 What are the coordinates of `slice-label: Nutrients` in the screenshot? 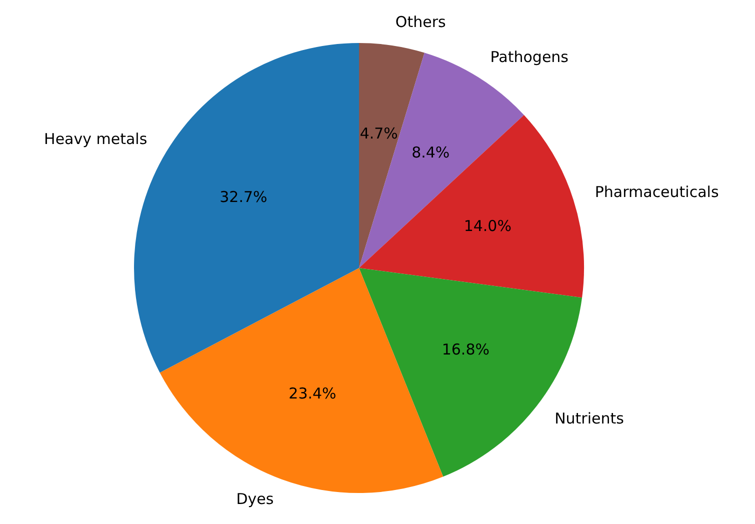 It's located at (589, 419).